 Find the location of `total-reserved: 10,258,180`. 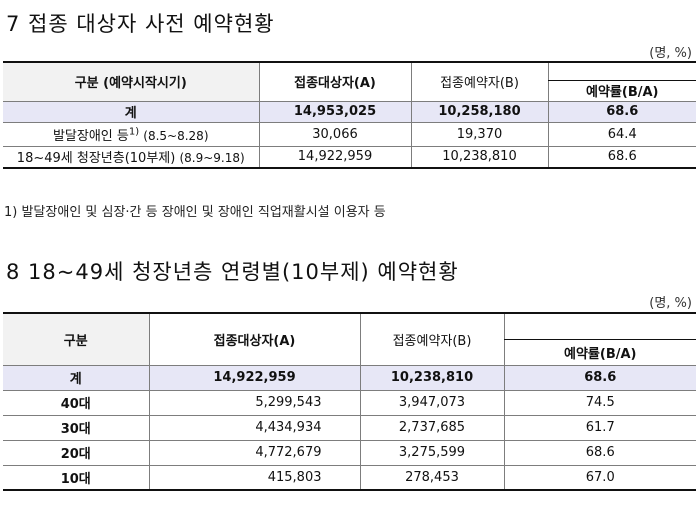

total-reserved: 10,258,180 is located at coordinates (479, 111).